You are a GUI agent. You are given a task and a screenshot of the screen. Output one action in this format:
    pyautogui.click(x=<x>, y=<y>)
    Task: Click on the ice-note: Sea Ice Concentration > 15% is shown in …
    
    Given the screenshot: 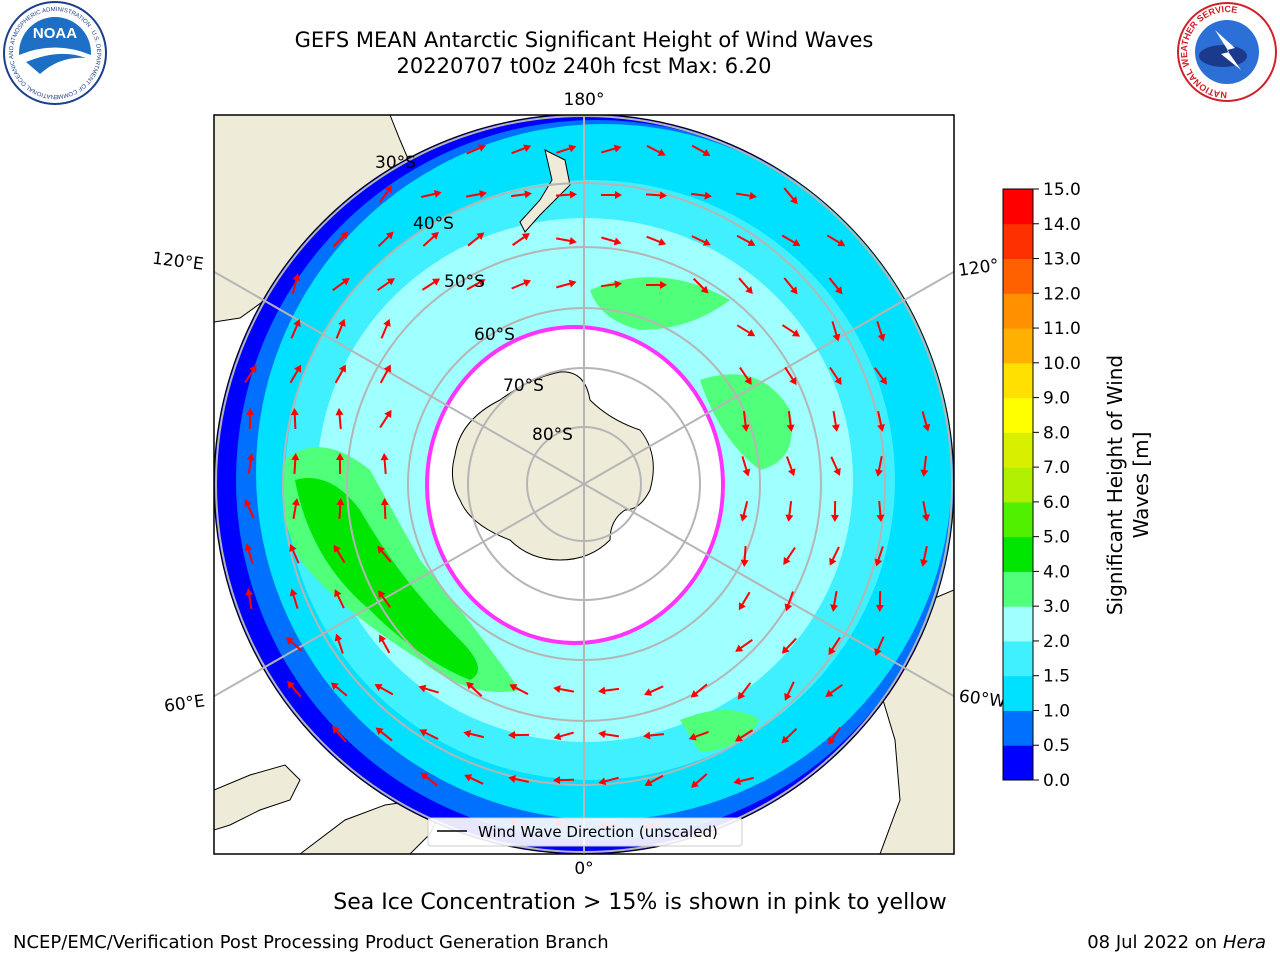 What is the action you would take?
    pyautogui.click(x=640, y=902)
    